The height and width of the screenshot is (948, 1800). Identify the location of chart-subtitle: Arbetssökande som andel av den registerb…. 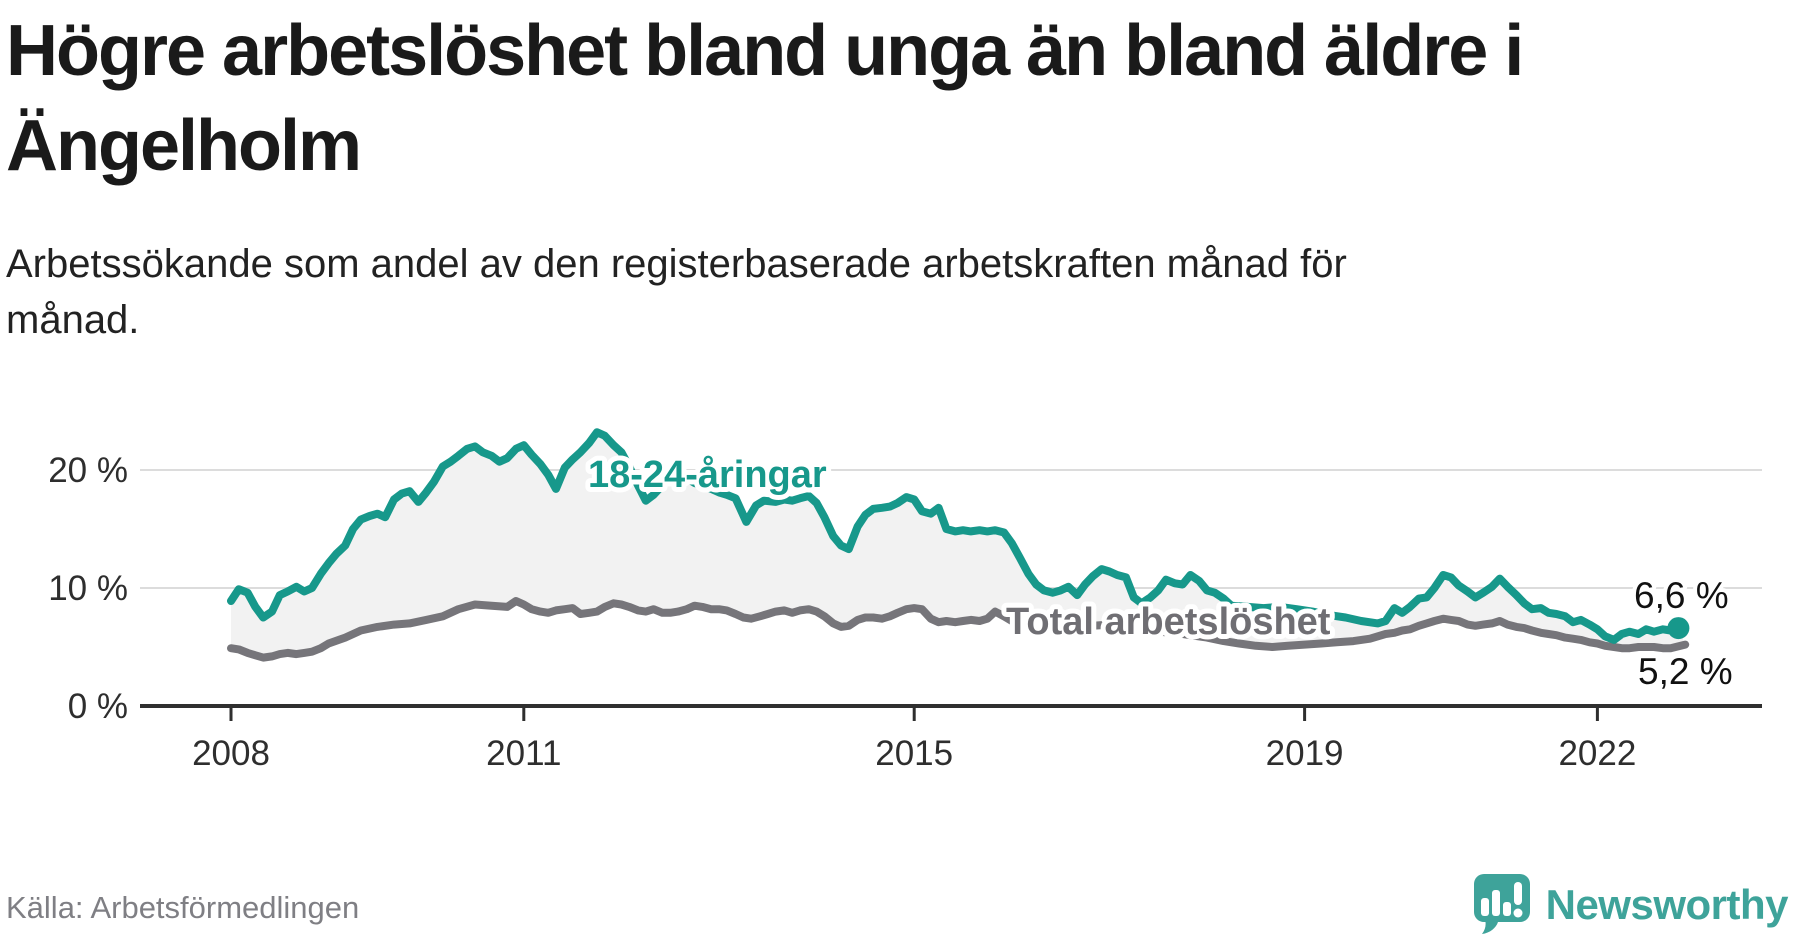
(676, 292).